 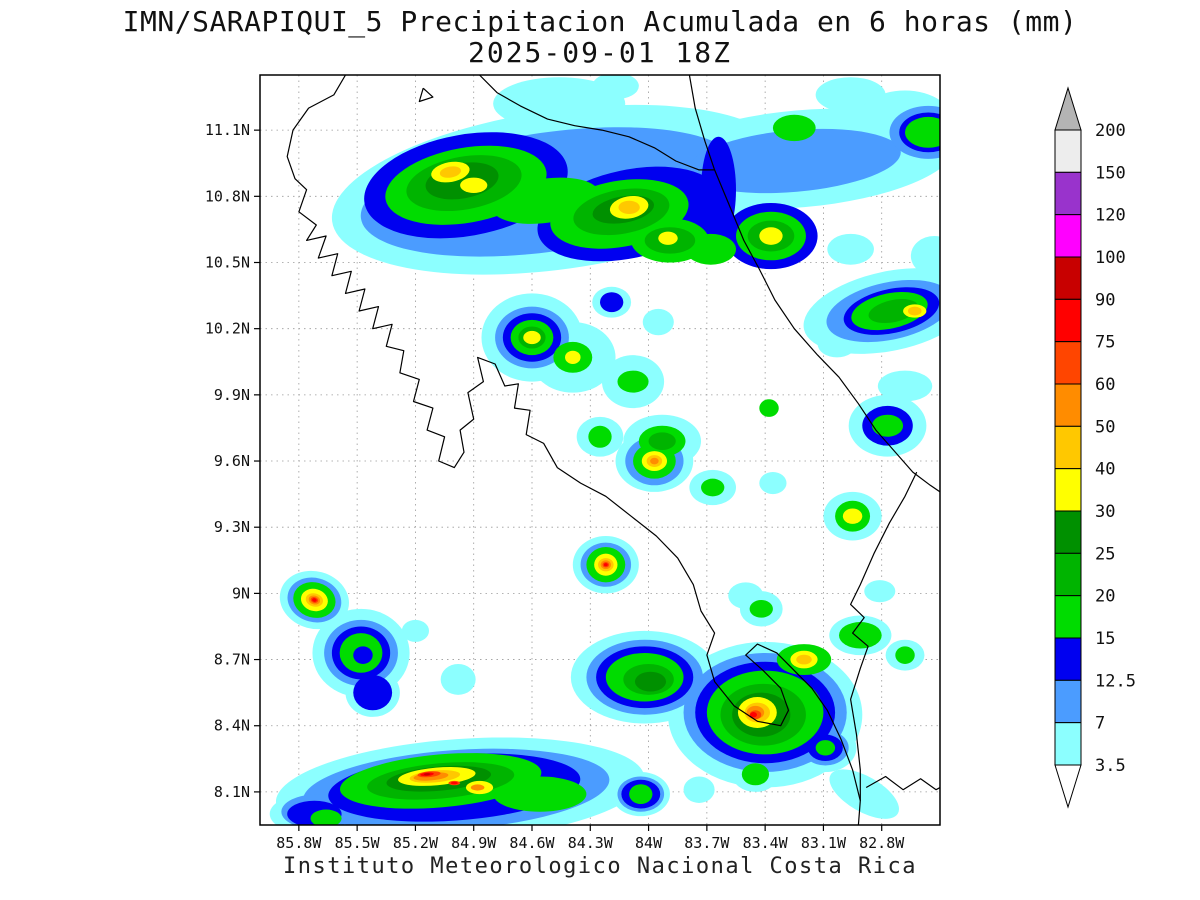 What do you see at coordinates (1068, 108) in the screenshot?
I see `colorbar-arrow-top` at bounding box center [1068, 108].